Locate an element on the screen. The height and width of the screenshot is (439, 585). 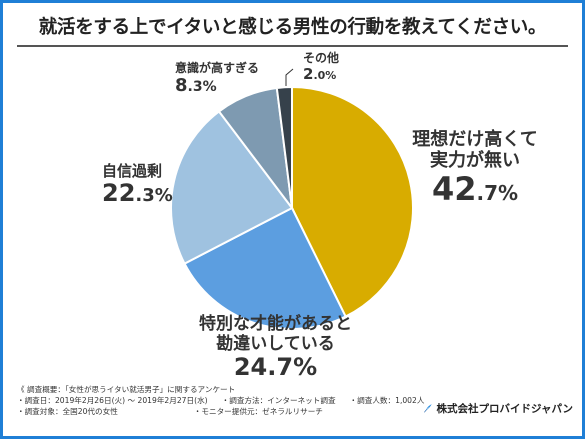
survey-provider: ・モニター提供元：ゼネラルリサーチ is located at coordinates (258, 411).